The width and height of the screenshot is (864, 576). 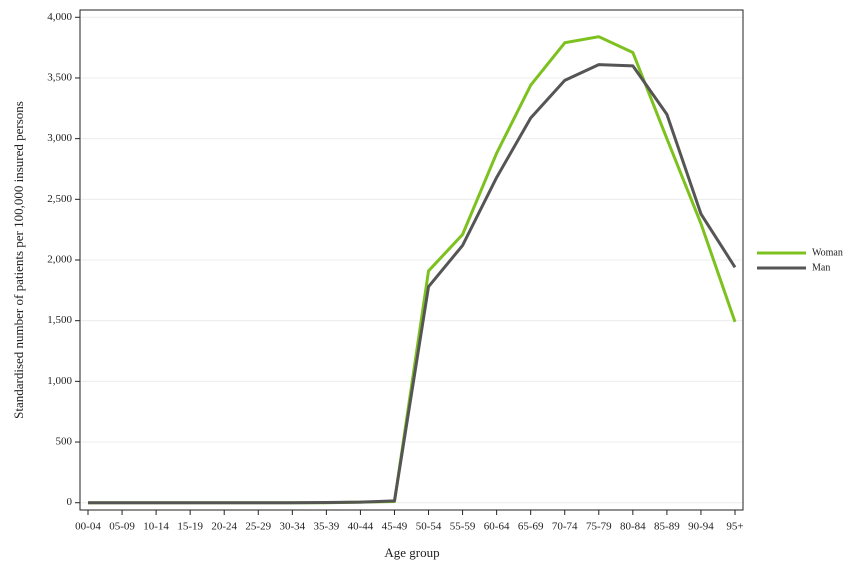 What do you see at coordinates (734, 527) in the screenshot?
I see `x-tick-label: 95+` at bounding box center [734, 527].